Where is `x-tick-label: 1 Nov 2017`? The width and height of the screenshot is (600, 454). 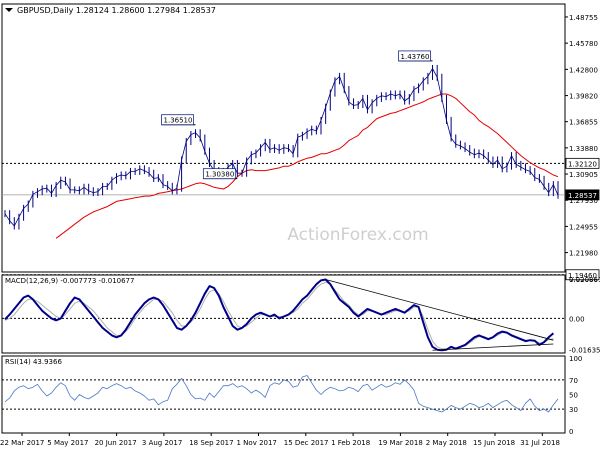
x-tick-label: 1 Nov 2017 is located at coordinates (257, 443).